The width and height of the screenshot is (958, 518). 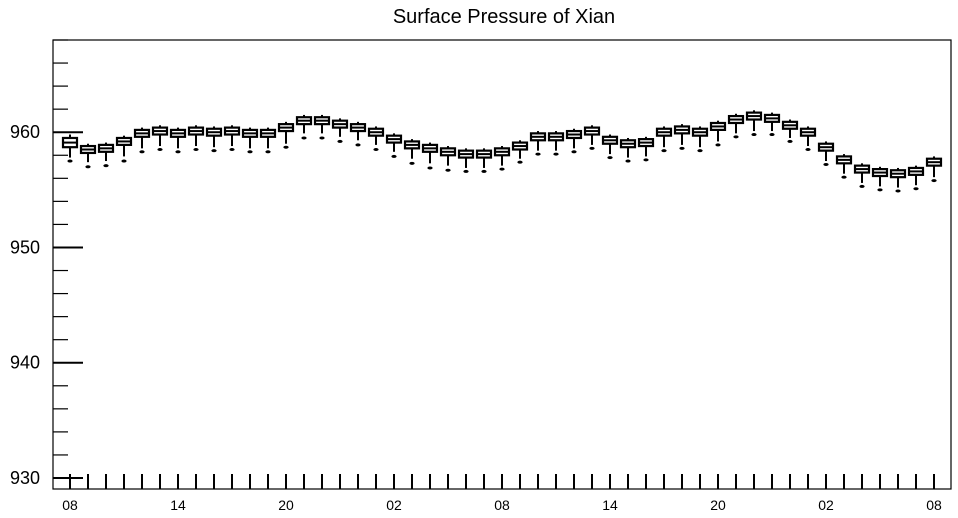 What do you see at coordinates (46, 263) in the screenshot?
I see `y-axis: 930 940 950 960` at bounding box center [46, 263].